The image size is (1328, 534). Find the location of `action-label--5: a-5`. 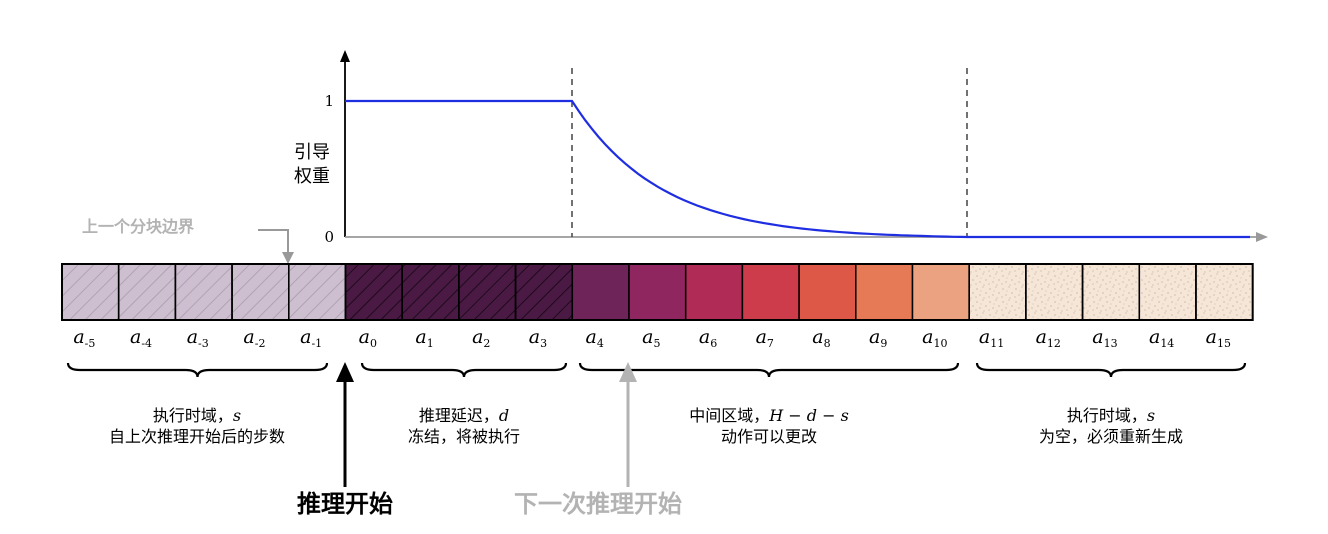

action-label--5: a-5 is located at coordinates (84, 338).